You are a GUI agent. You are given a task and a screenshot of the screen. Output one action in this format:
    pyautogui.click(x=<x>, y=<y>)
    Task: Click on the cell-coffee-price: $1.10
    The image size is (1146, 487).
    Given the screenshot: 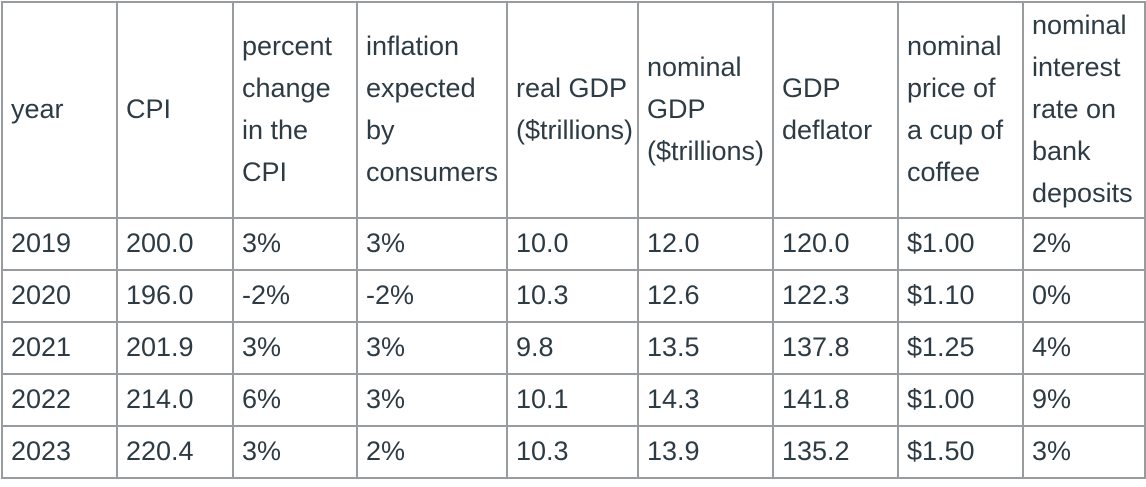 What is the action you would take?
    pyautogui.click(x=960, y=296)
    